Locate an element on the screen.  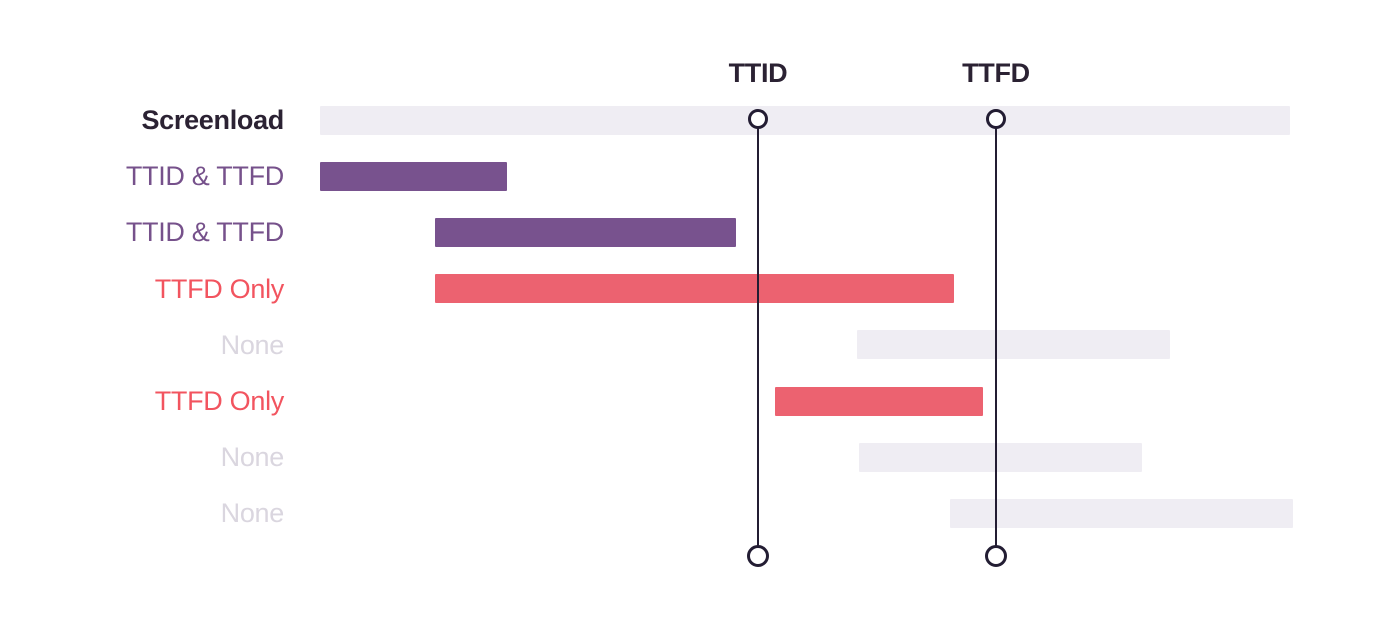
ttfd-top-circle is located at coordinates (996, 119).